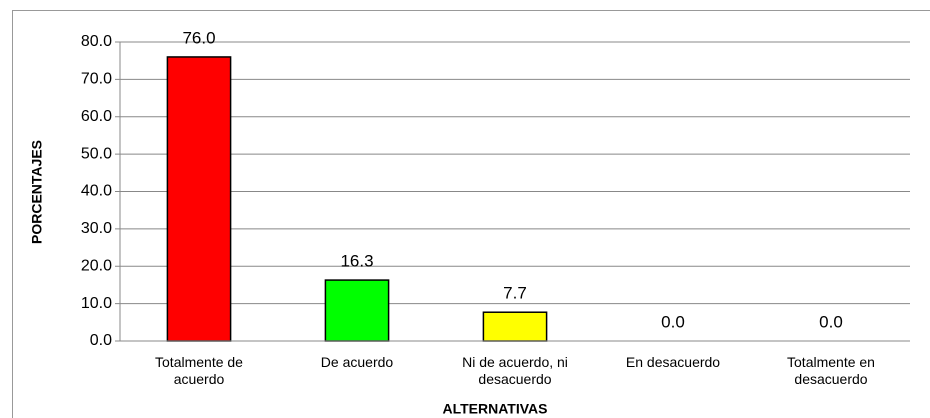 The width and height of the screenshot is (930, 418). Describe the element at coordinates (96, 153) in the screenshot. I see `y-tick-label: 50.0` at that location.